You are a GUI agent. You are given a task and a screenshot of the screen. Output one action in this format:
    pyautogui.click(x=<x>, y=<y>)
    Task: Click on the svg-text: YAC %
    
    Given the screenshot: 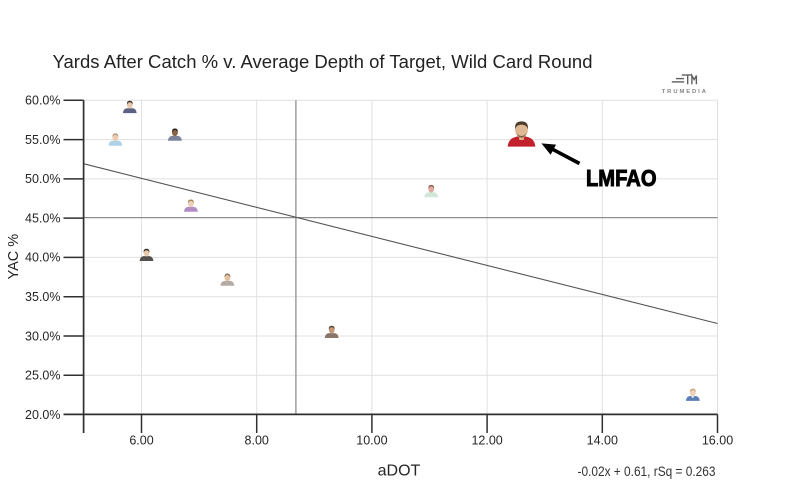 What is the action you would take?
    pyautogui.click(x=14, y=257)
    